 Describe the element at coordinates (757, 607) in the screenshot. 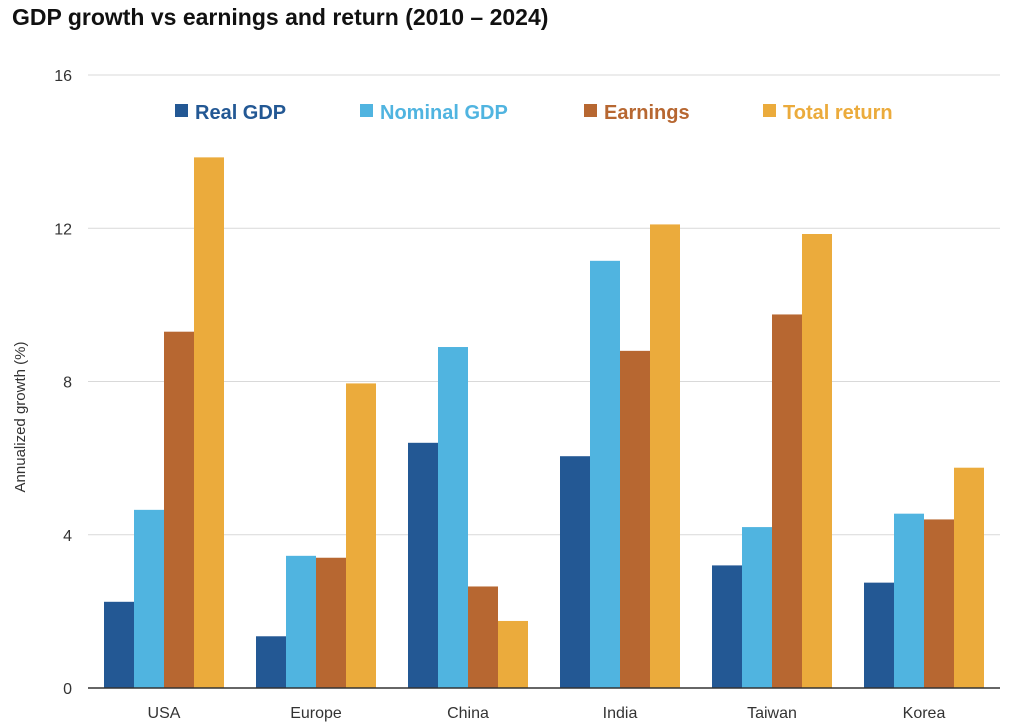

I see `bar-nominal-gdp-taiwan` at that location.